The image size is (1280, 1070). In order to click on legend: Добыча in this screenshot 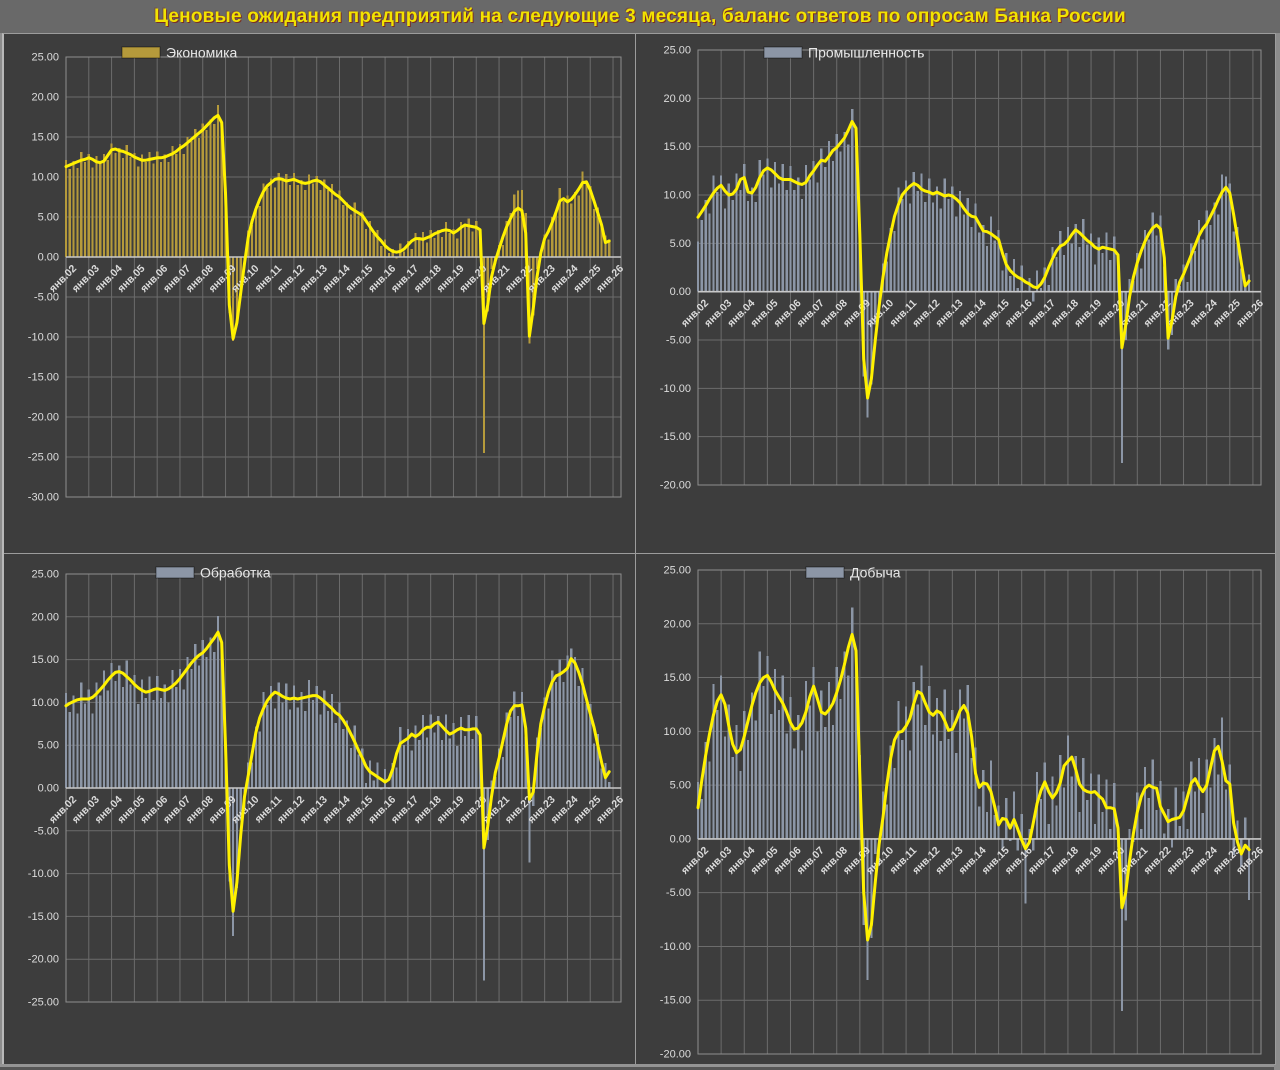, I will do `click(853, 573)`.